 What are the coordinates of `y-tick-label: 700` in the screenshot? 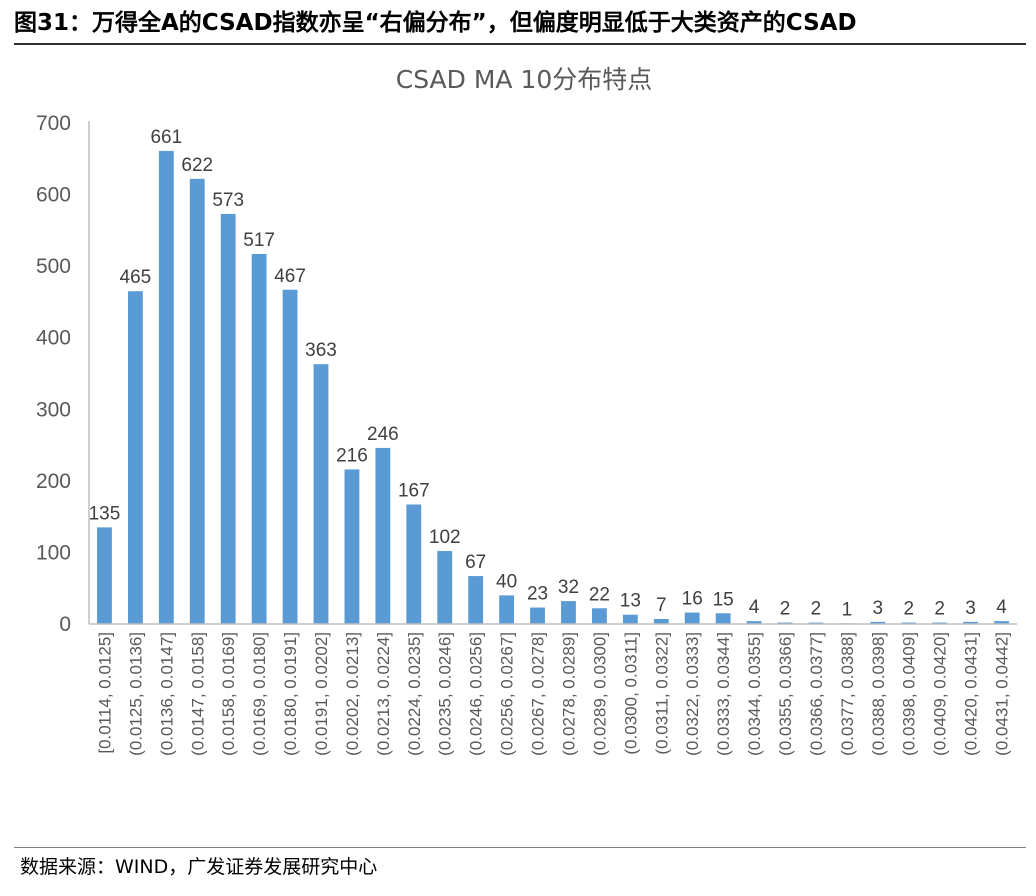 It's located at (53, 123).